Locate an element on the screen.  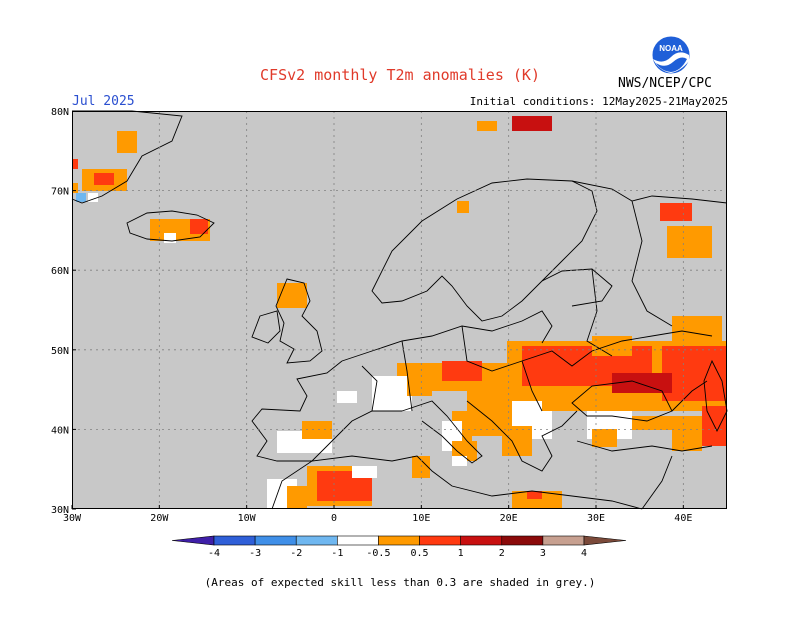
legend-label: -2 is located at coordinates (296, 553).